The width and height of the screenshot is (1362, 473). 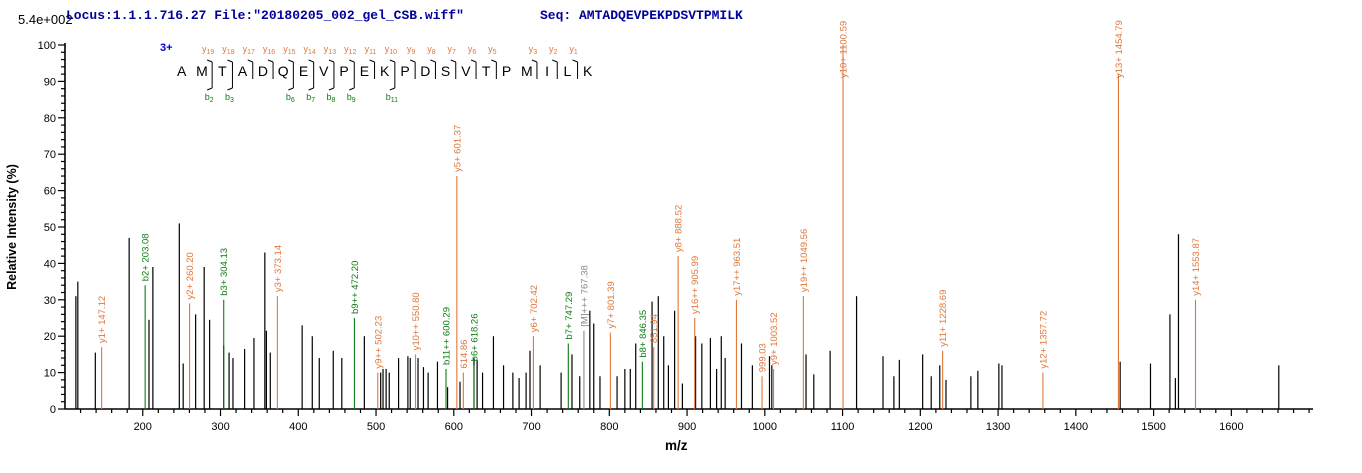 I want to click on peak-label: y10+ 1100.59, so click(x=844, y=49).